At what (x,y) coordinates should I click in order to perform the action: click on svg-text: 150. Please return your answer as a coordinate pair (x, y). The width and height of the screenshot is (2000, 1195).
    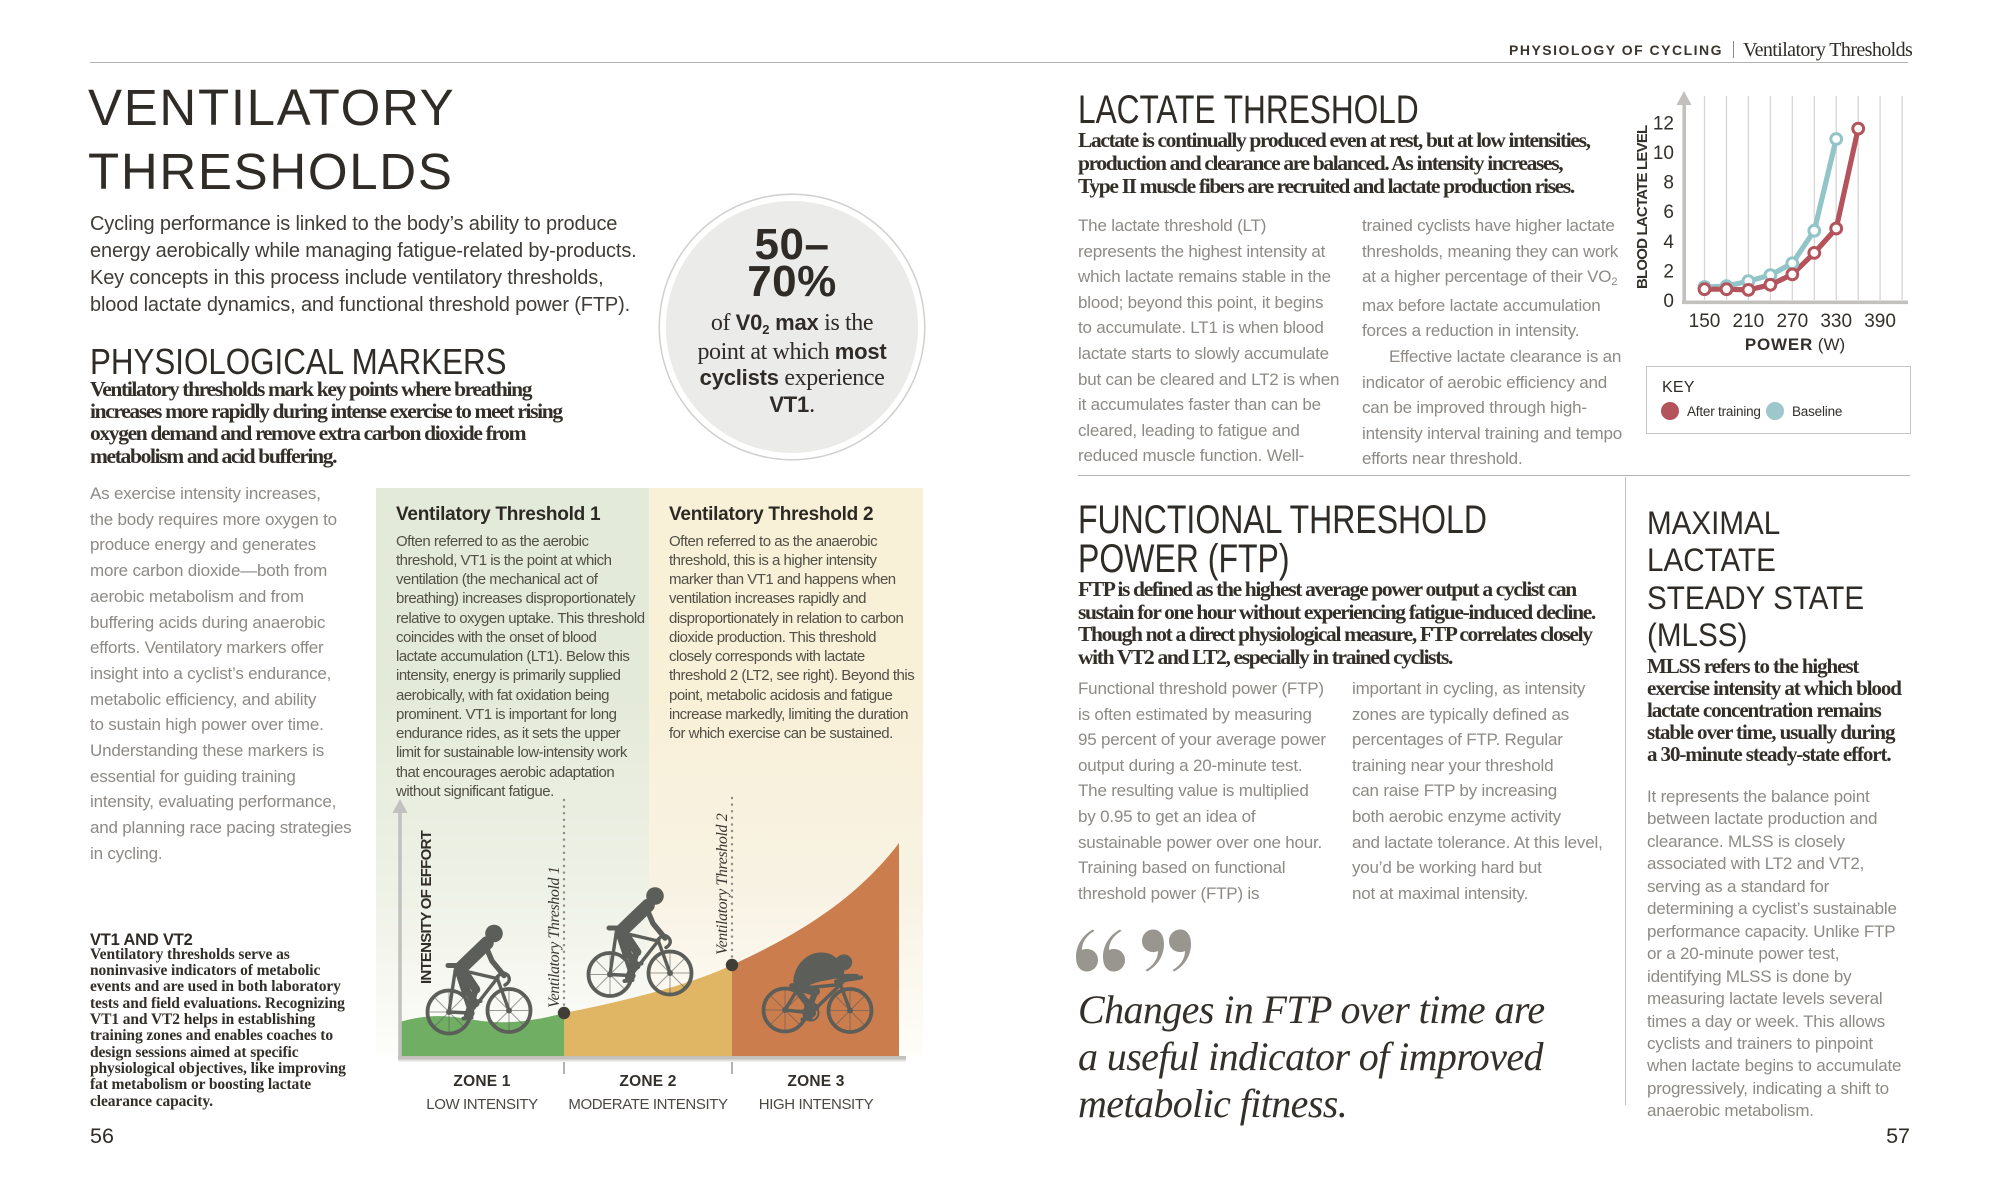
    Looking at the image, I should click on (1705, 321).